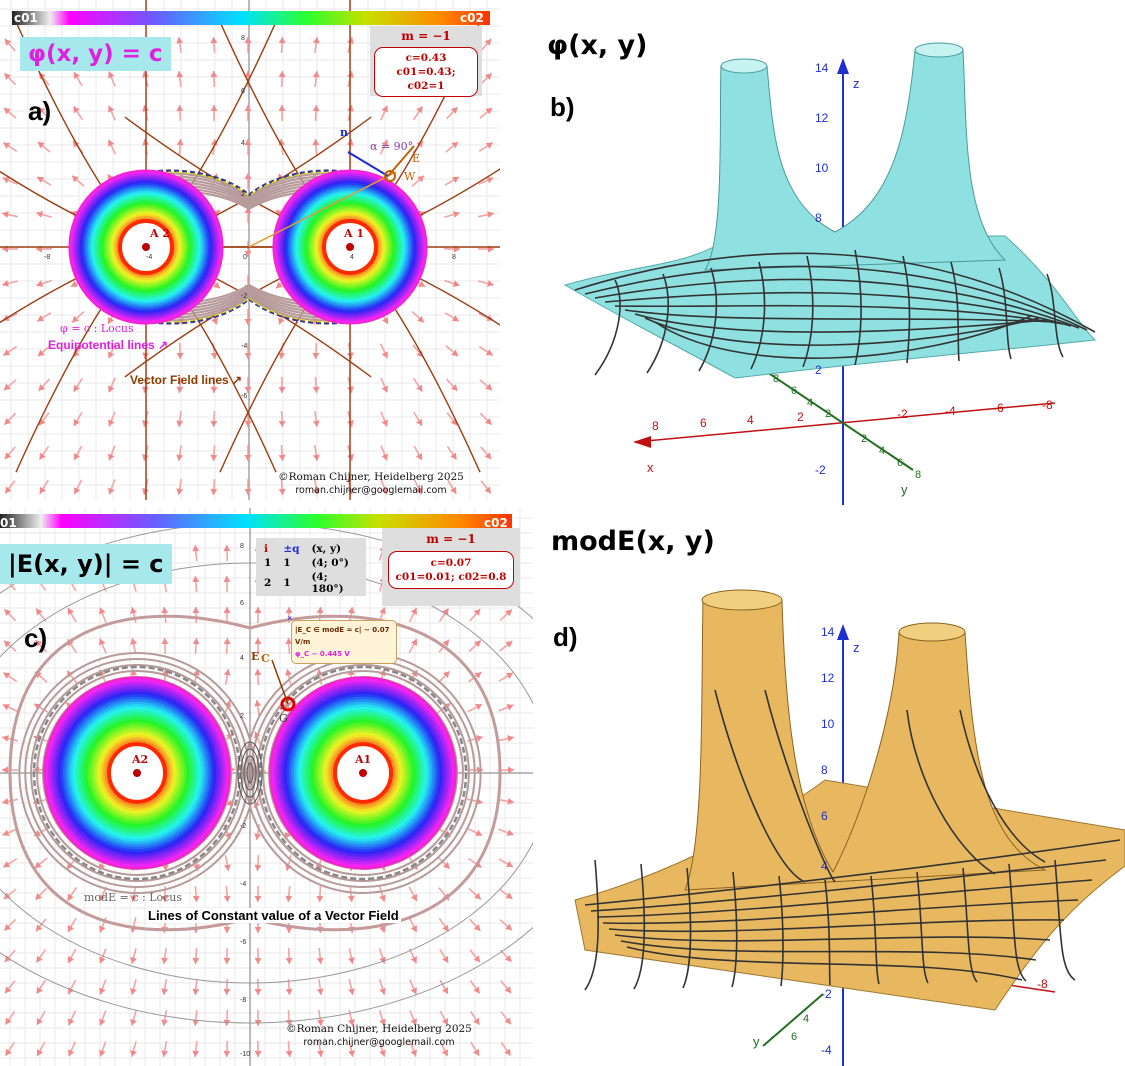 Image resolution: width=1125 pixels, height=1066 pixels. I want to click on panel-c-saddle-contour, so click(250, 773).